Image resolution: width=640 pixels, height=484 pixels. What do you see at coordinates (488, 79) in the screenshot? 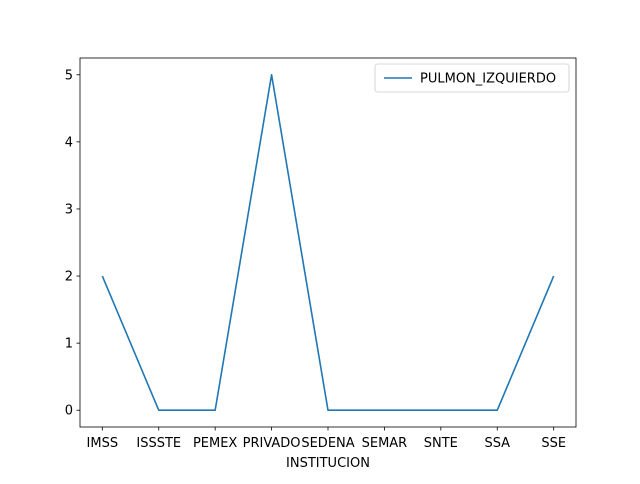
I see `legend-label: PULMON_IZQUIERDO` at bounding box center [488, 79].